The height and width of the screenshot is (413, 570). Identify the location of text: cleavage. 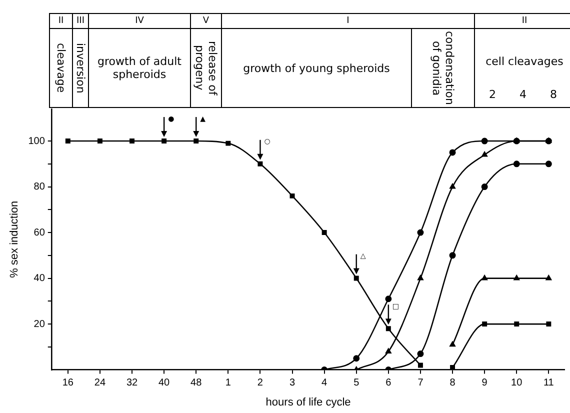
(61, 68).